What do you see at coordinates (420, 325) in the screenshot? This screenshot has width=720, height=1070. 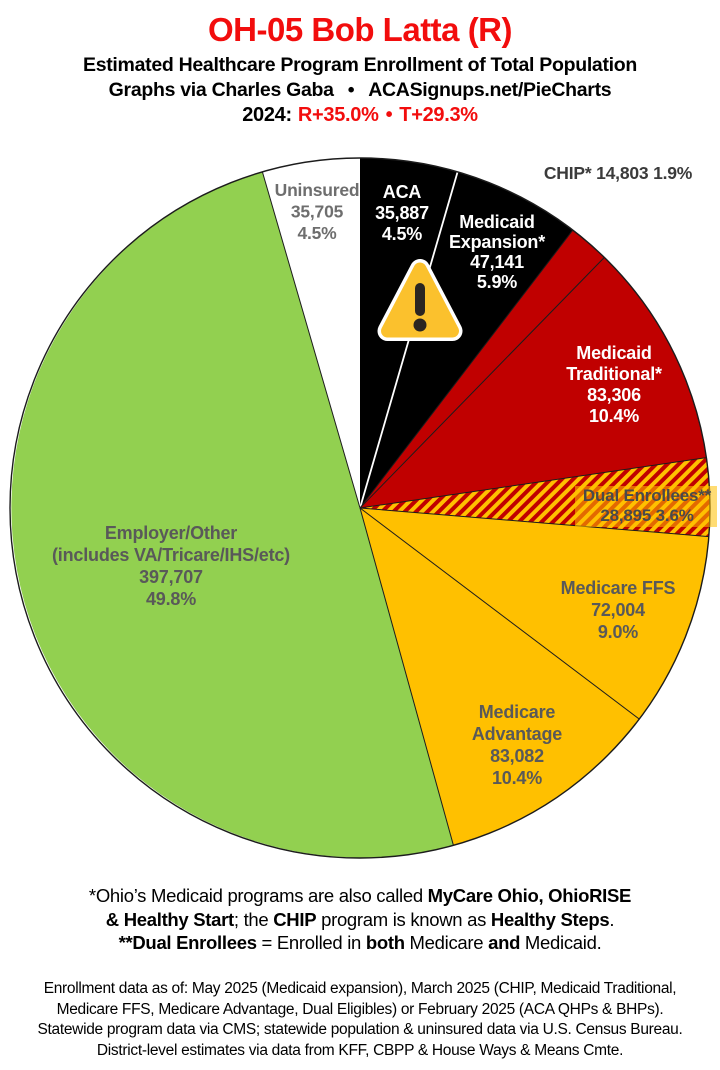 I see `warning-exclamation-dot` at bounding box center [420, 325].